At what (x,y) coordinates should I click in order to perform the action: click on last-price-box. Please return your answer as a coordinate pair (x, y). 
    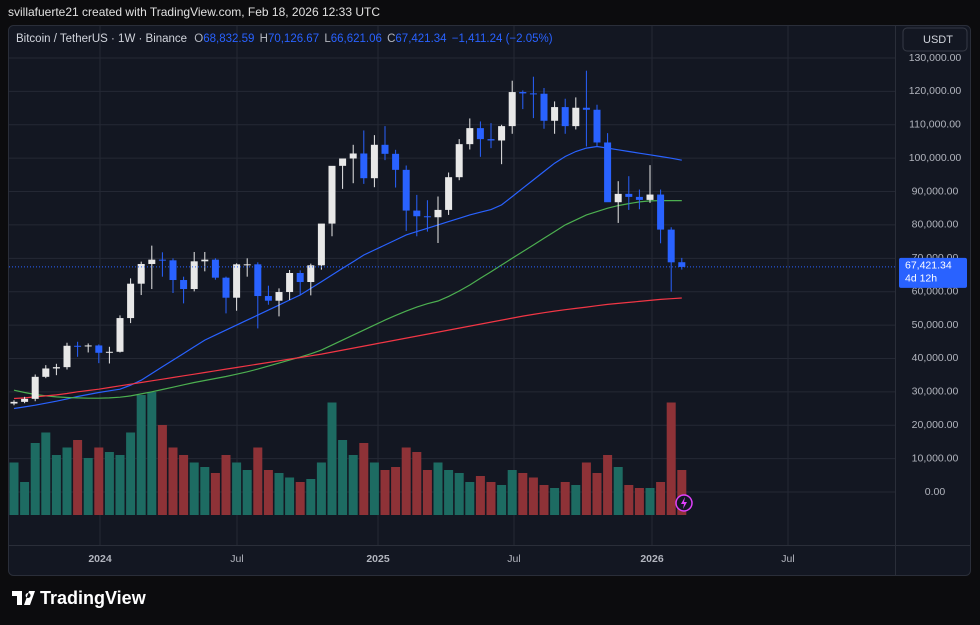
    Looking at the image, I should click on (933, 272).